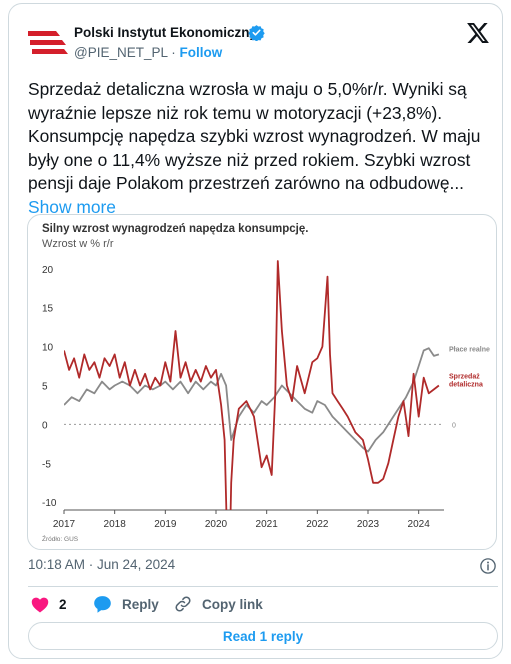 The width and height of the screenshot is (511, 664). Describe the element at coordinates (72, 206) in the screenshot. I see `show-more-link: Show more` at that location.